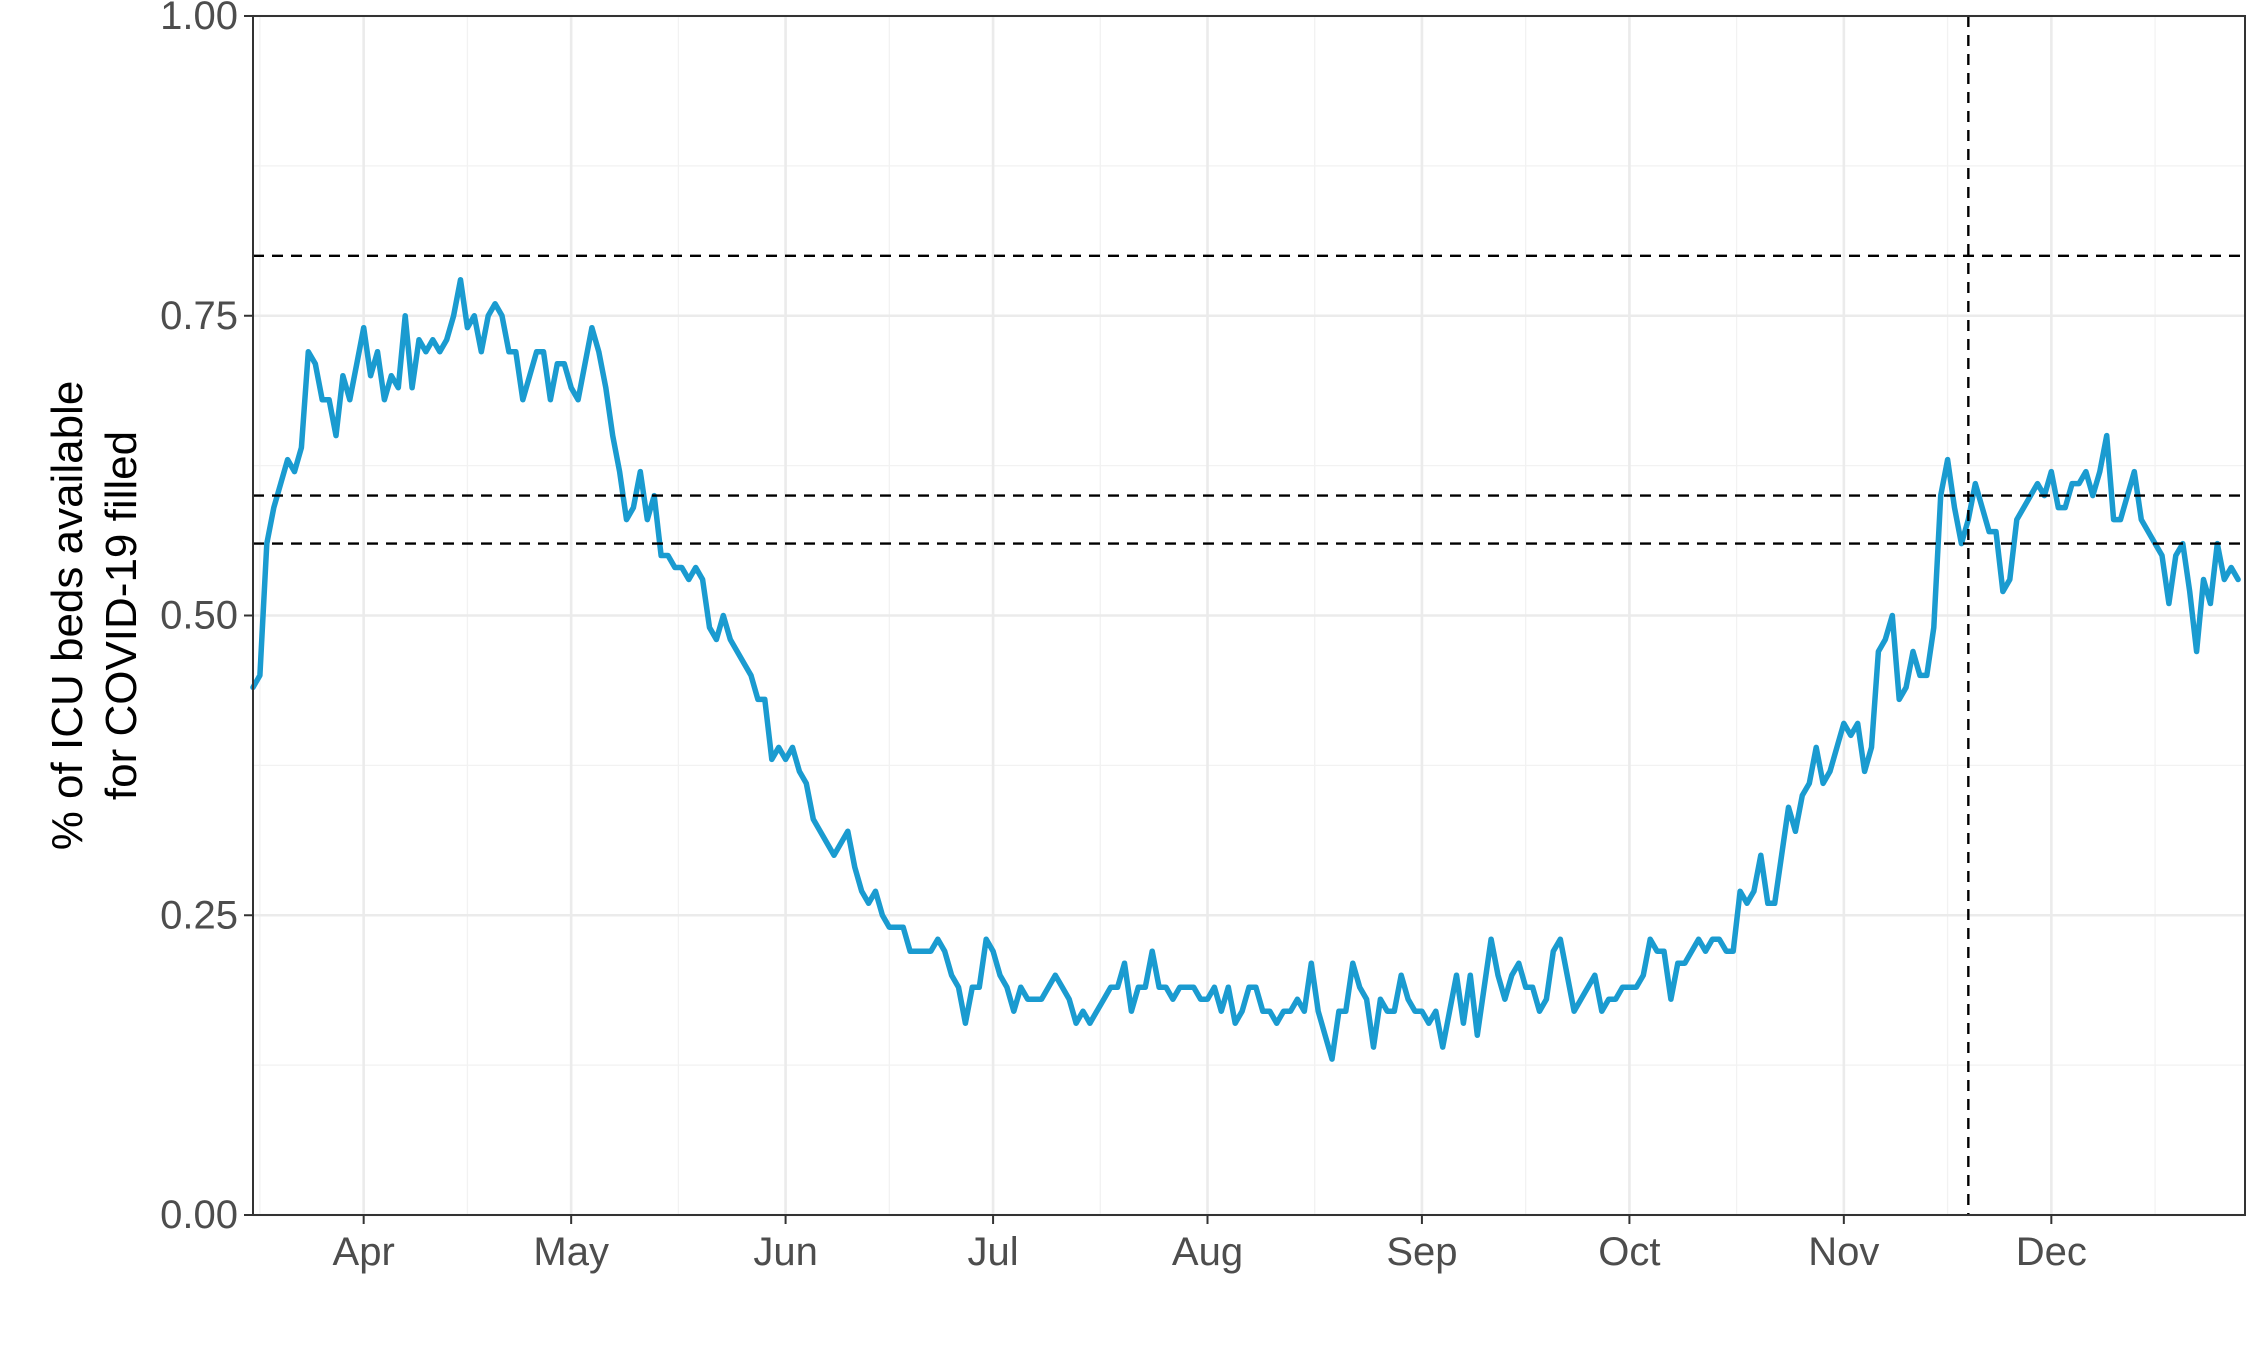  What do you see at coordinates (1629, 1252) in the screenshot?
I see `x-tick-label: Oct` at bounding box center [1629, 1252].